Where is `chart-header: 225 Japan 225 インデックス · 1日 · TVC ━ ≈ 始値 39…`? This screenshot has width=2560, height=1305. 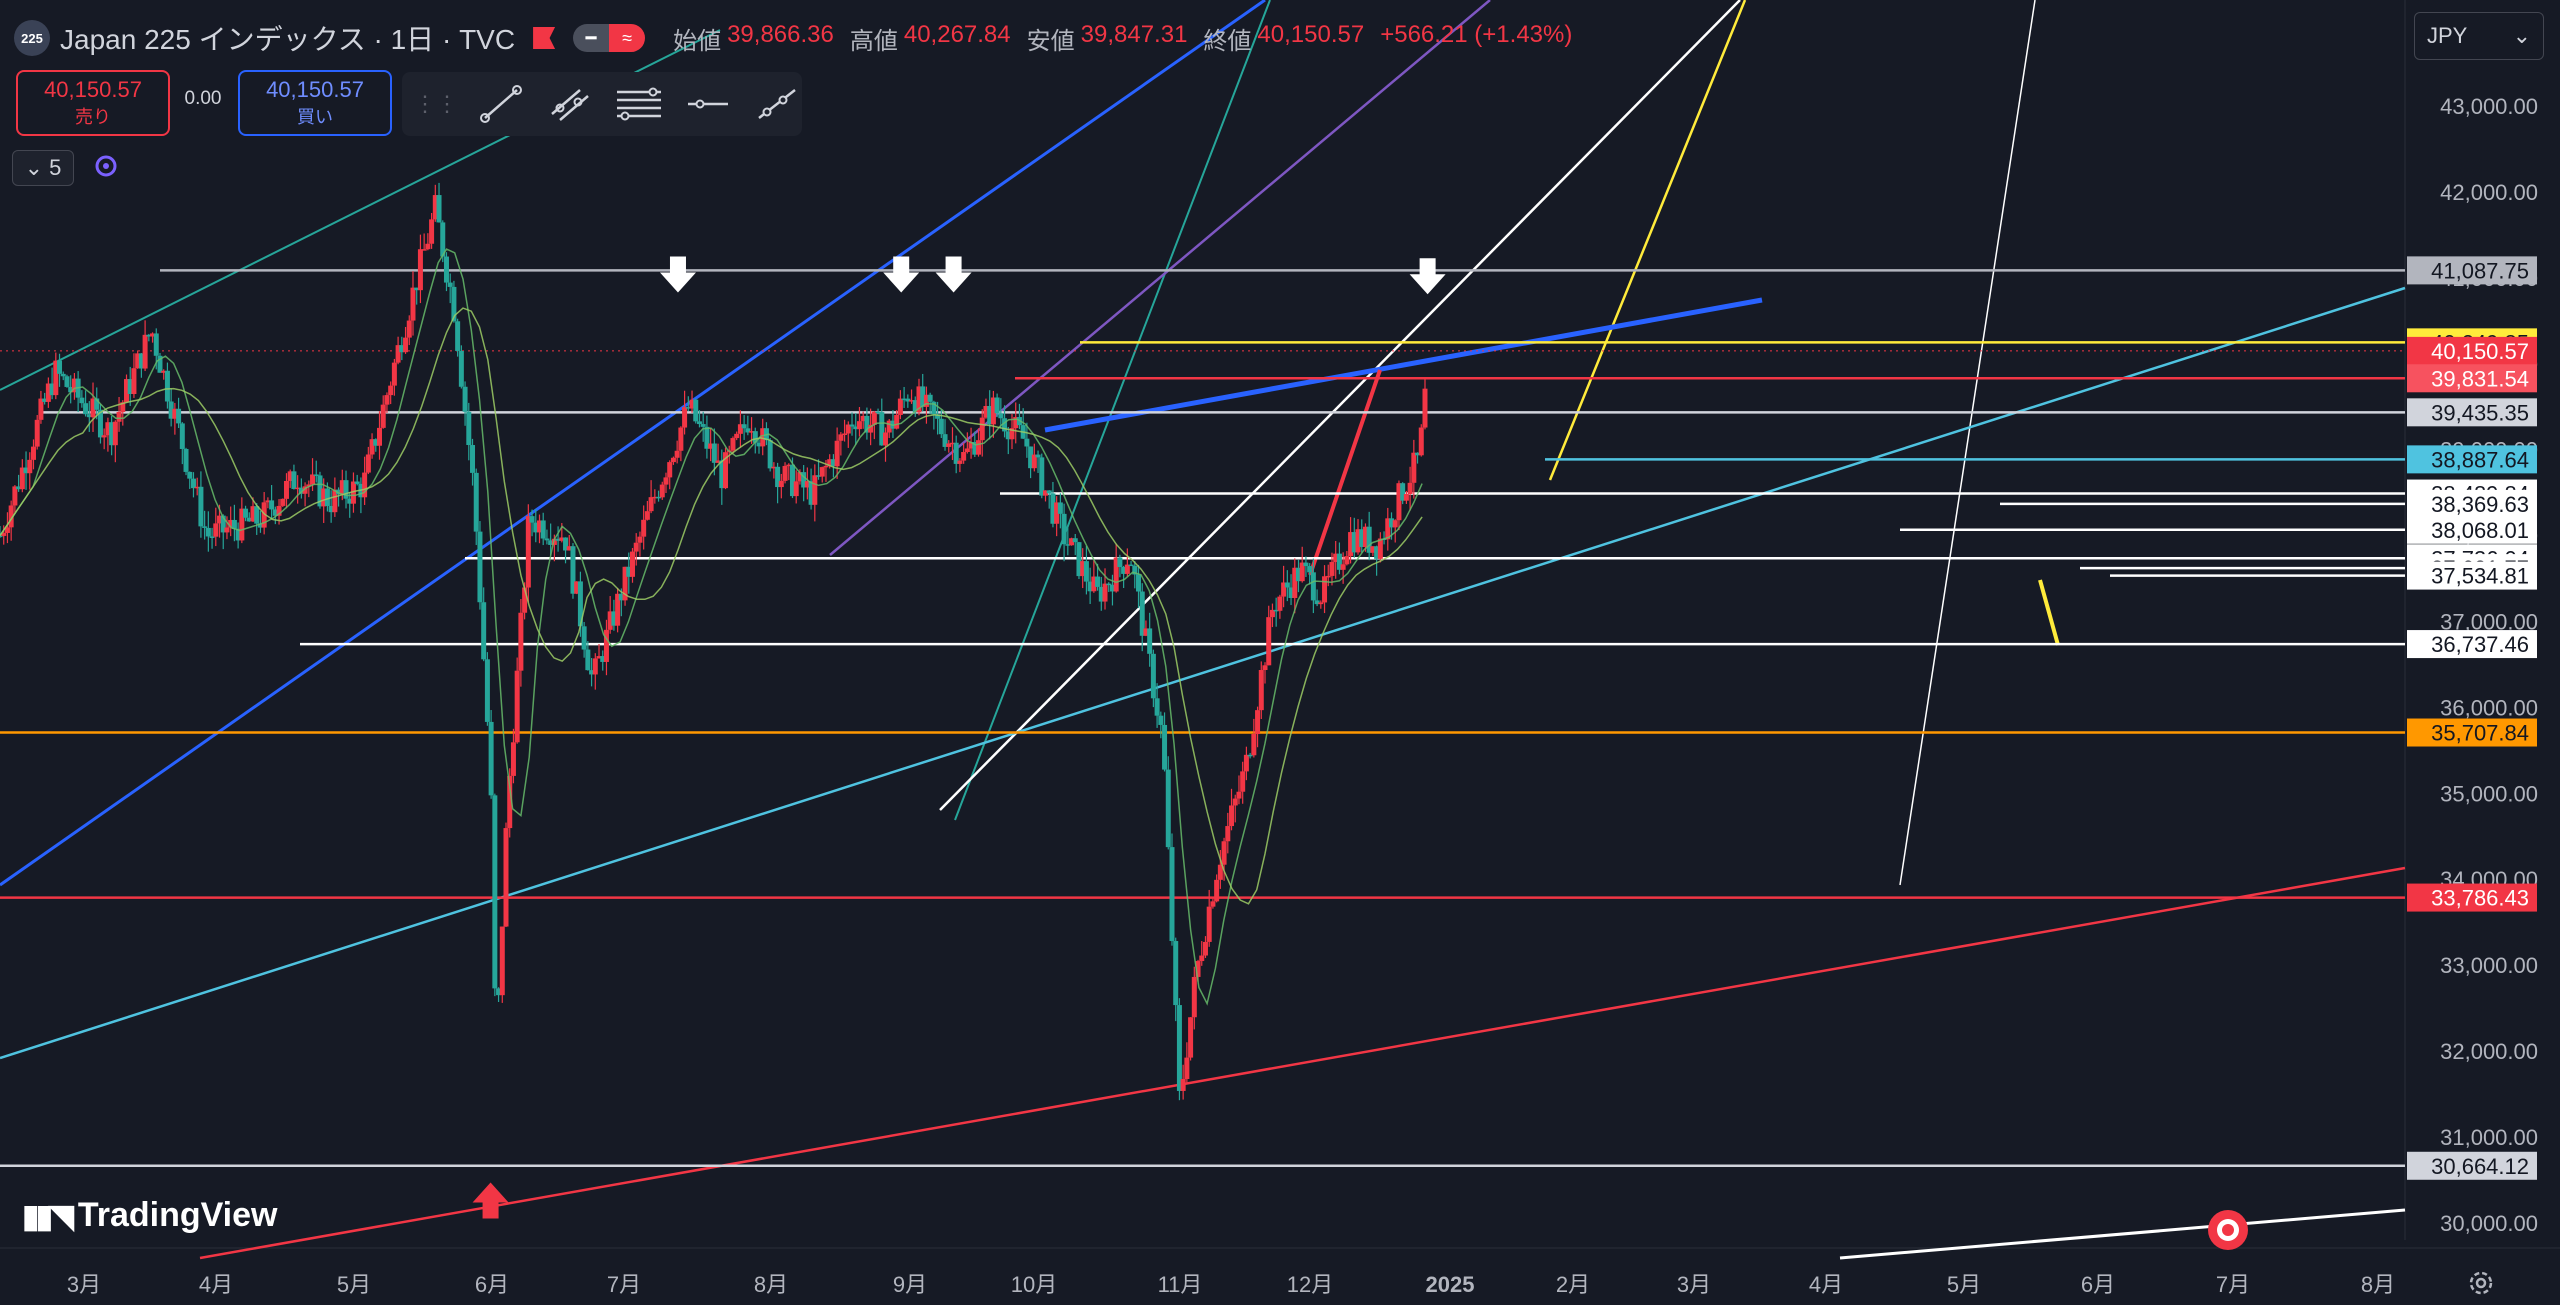
chart-header: 225 Japan 225 インデックス · 1日 · TVC ━ ≈ 始値 39… is located at coordinates (798, 38).